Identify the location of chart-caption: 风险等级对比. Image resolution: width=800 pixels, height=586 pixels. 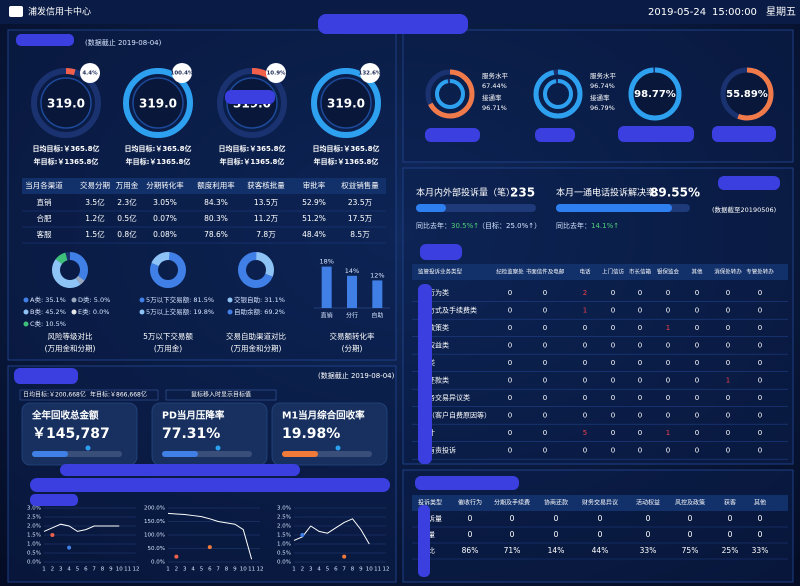
(70, 336).